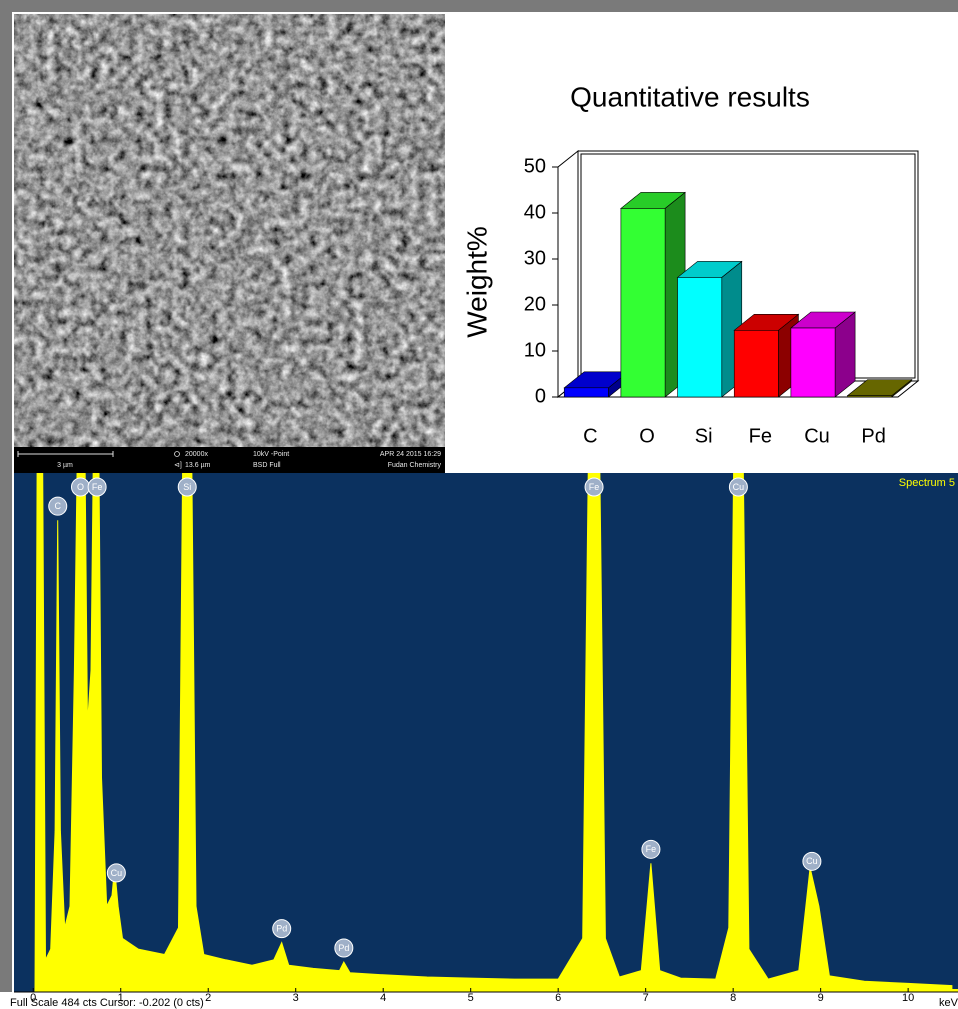  What do you see at coordinates (558, 998) in the screenshot?
I see `x-tick-label: 6` at bounding box center [558, 998].